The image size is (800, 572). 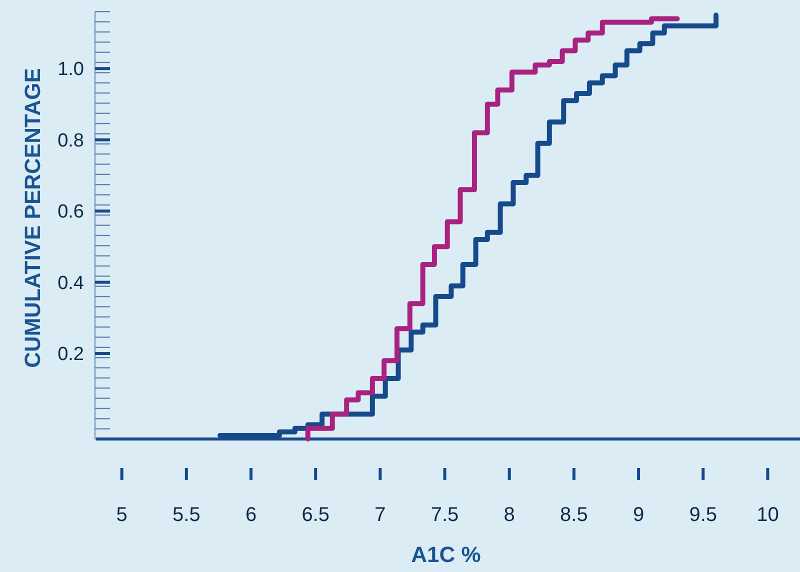 I want to click on x-tick-label: 7.5, so click(x=444, y=515).